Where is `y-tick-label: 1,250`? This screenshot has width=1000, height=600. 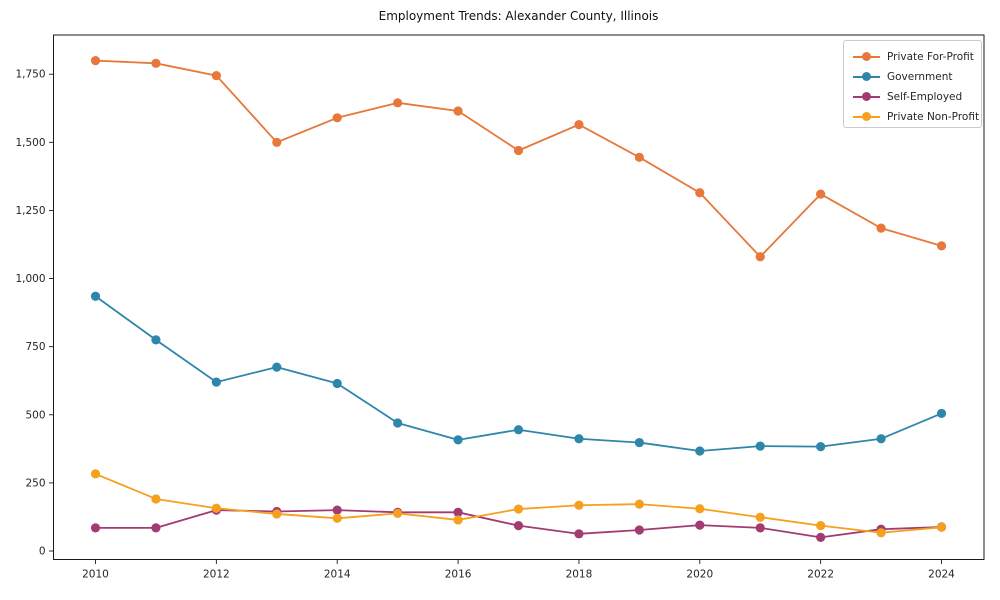 y-tick-label: 1,250 is located at coordinates (30, 211).